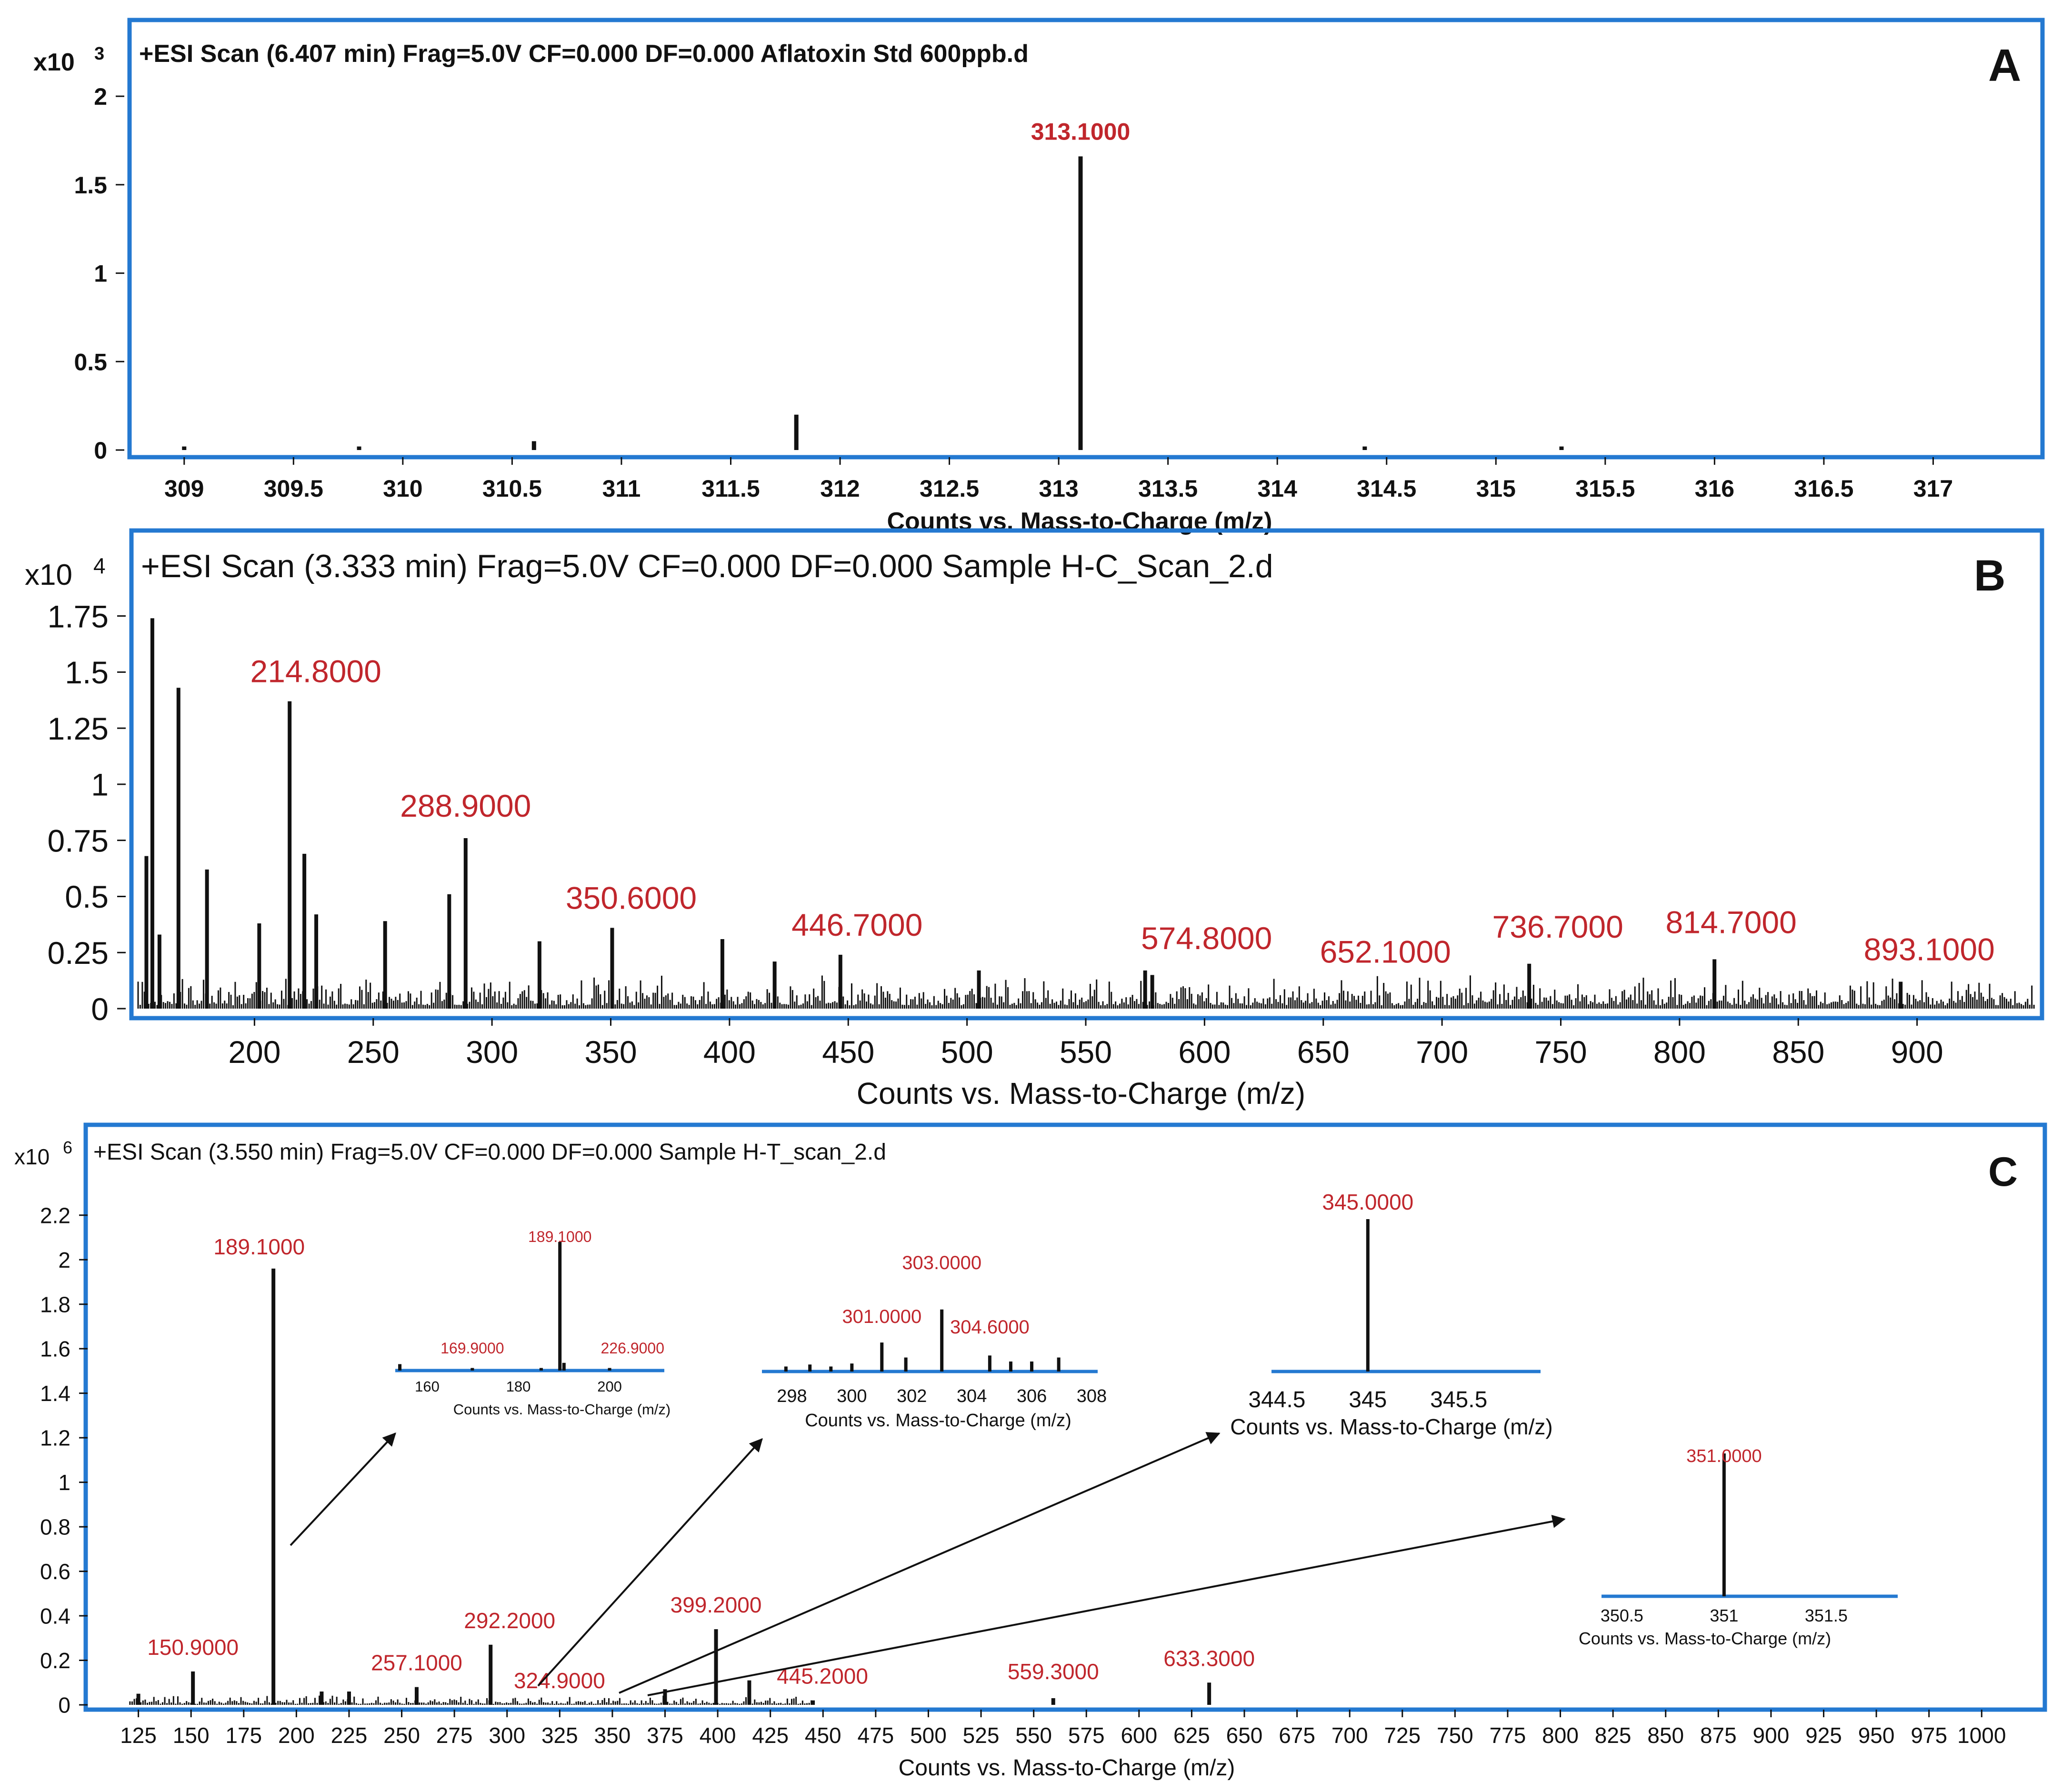 This screenshot has width=2062, height=1792. What do you see at coordinates (1989, 575) in the screenshot?
I see `panel-b-letter: B` at bounding box center [1989, 575].